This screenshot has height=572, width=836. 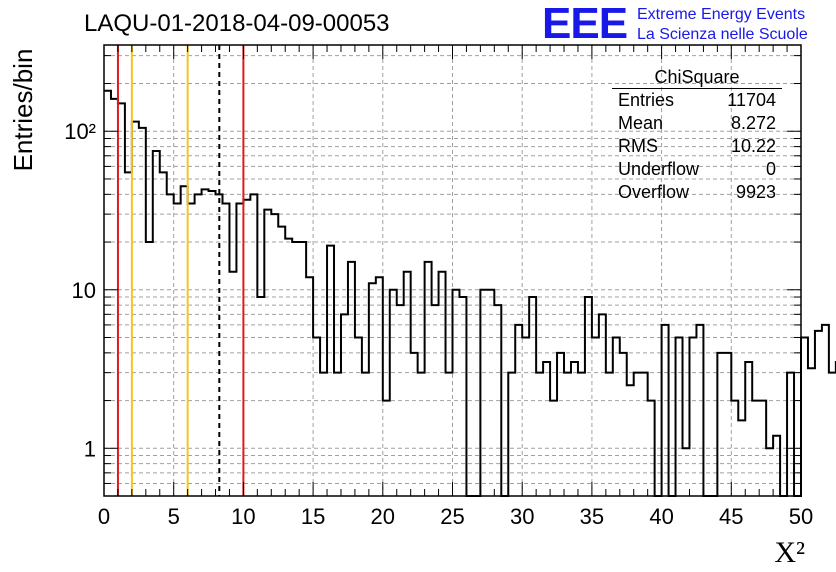 I want to click on stats-label: Mean, so click(x=641, y=123).